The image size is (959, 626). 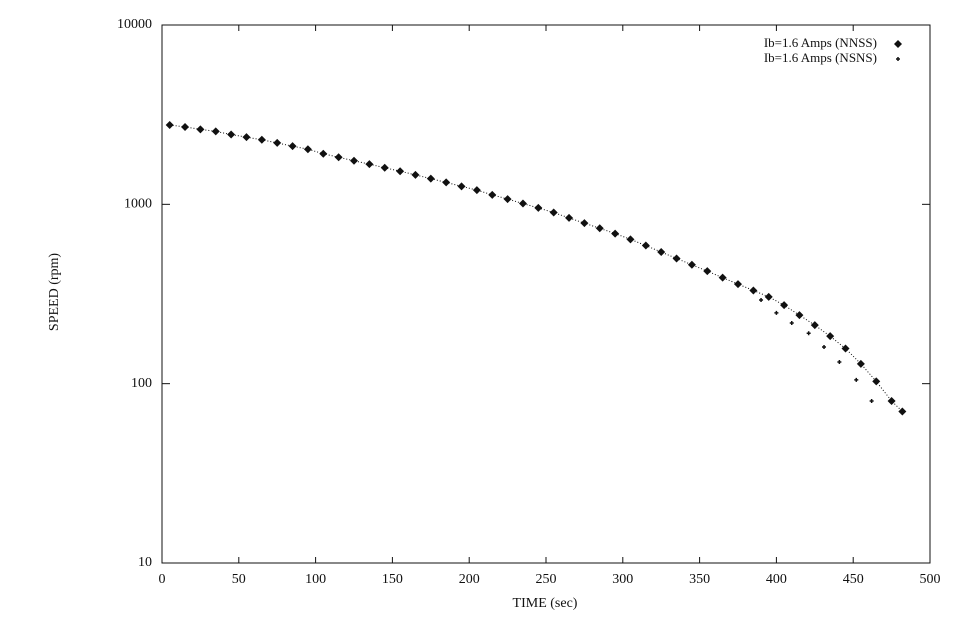 I want to click on legend-label: Ib=1.6 Amps (NNSS), so click(x=820, y=42).